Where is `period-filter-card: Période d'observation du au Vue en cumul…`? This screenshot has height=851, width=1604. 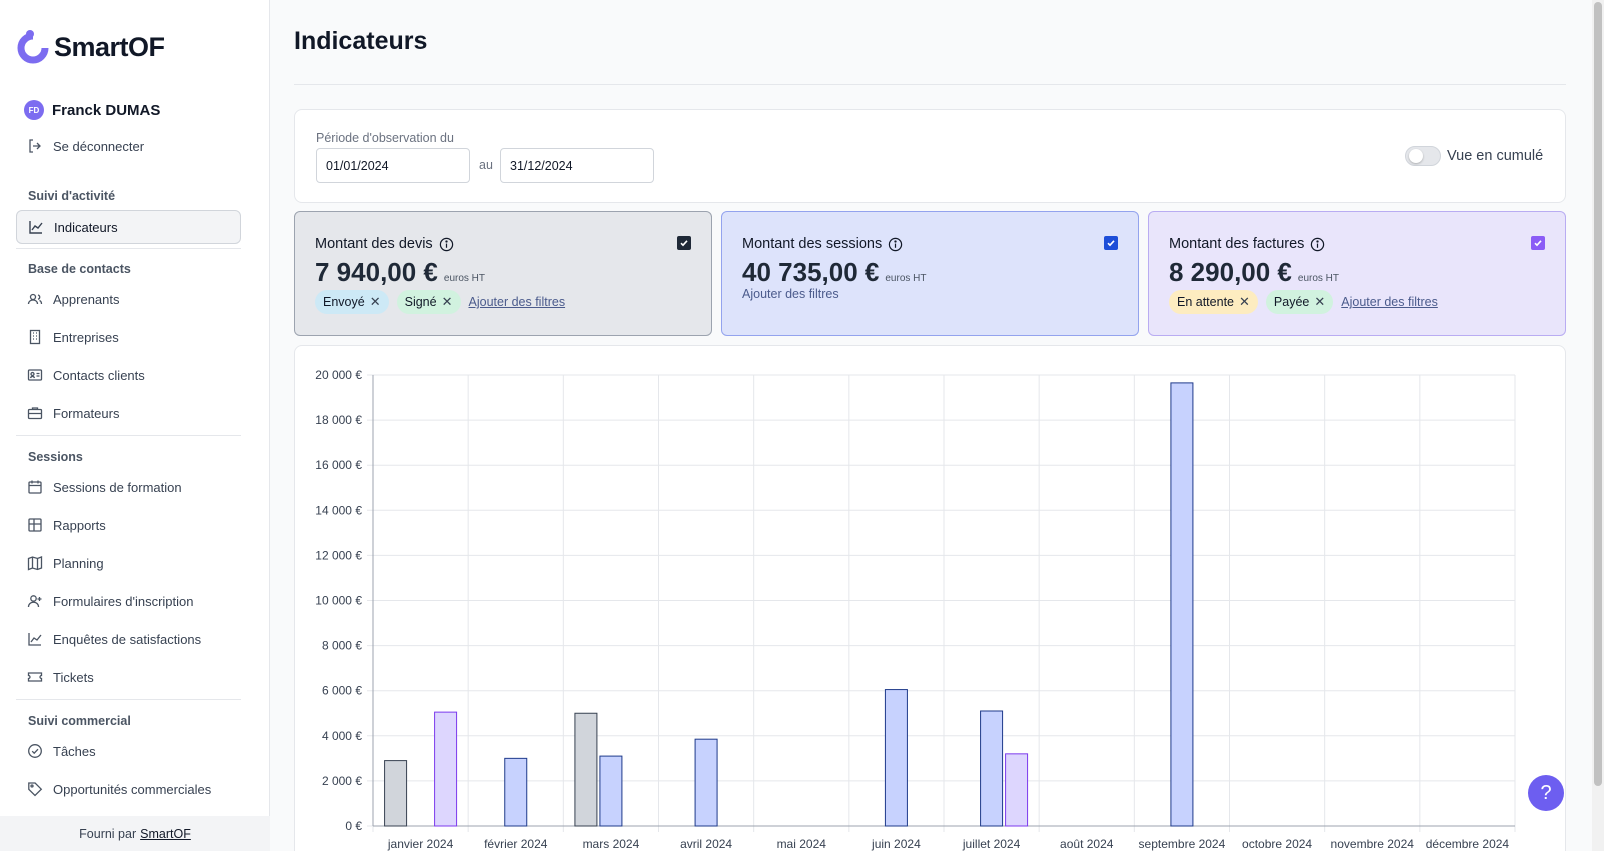 period-filter-card: Période d'observation du au Vue en cumul… is located at coordinates (930, 156).